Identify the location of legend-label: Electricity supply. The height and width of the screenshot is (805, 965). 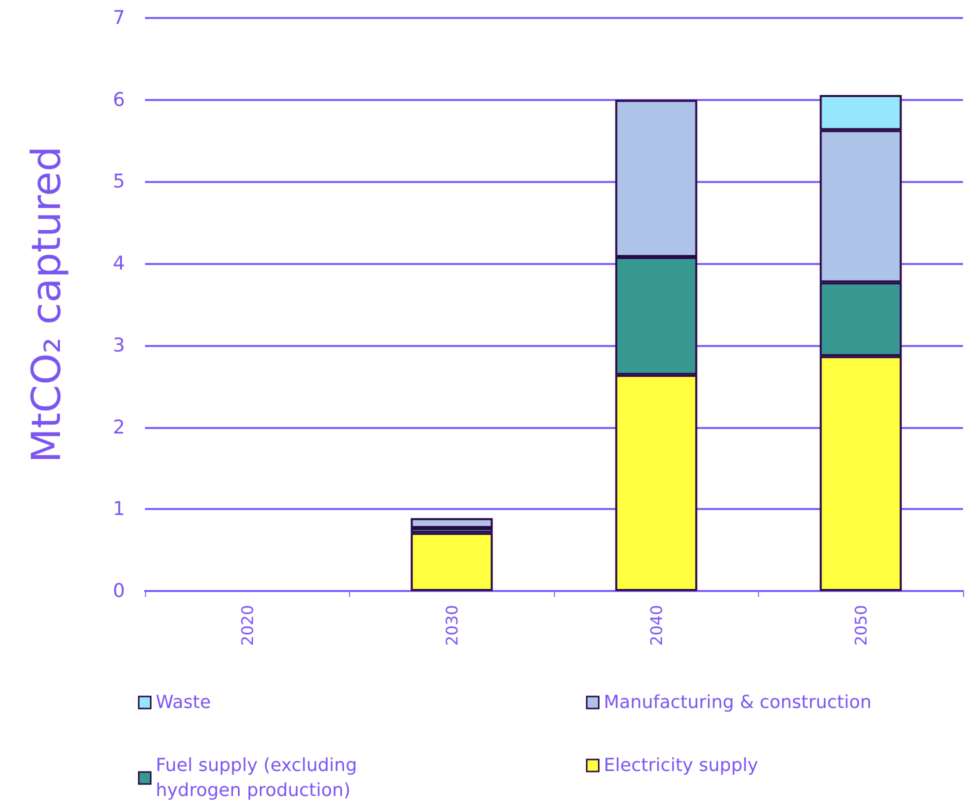
(681, 765).